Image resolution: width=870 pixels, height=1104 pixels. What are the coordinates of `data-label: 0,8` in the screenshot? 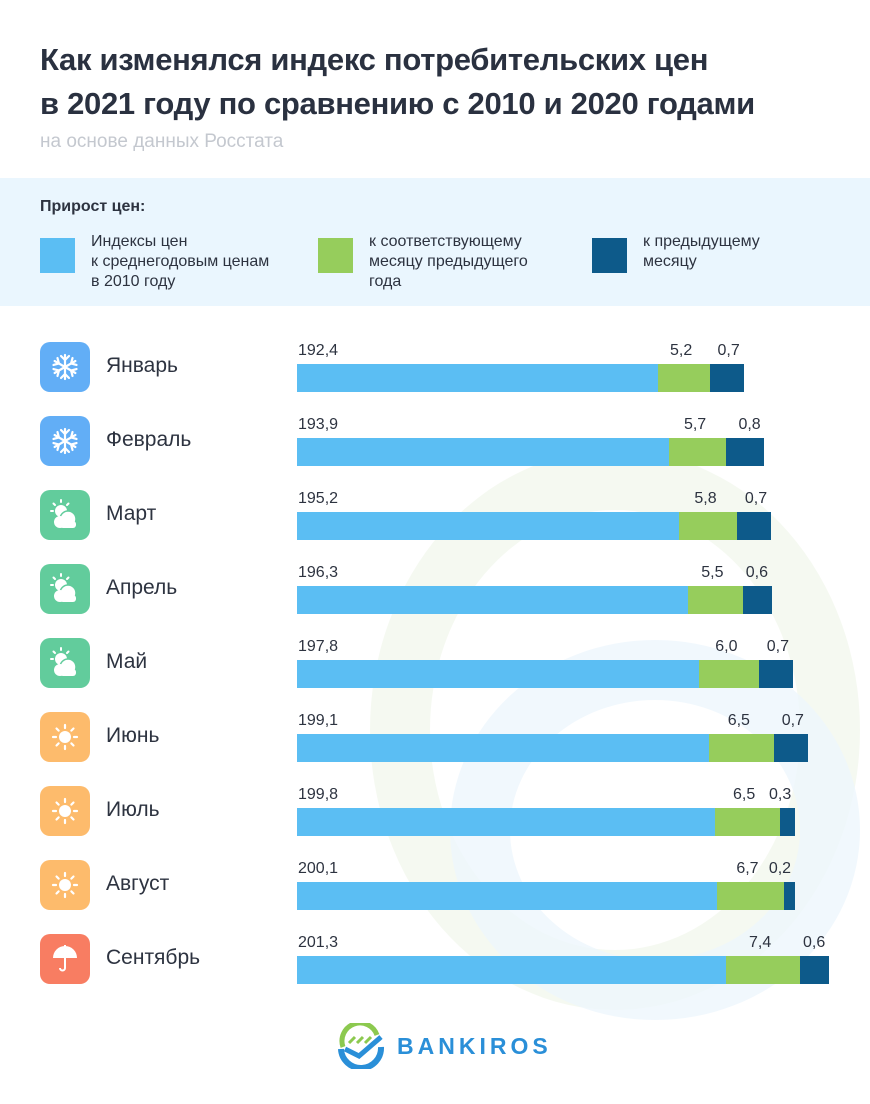 It's located at (749, 424).